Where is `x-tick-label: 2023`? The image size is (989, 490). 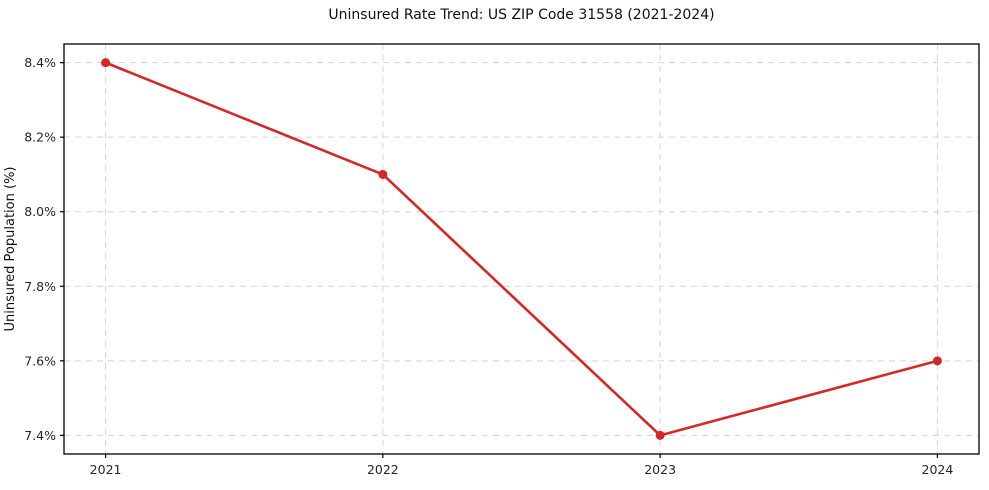
x-tick-label: 2023 is located at coordinates (660, 469).